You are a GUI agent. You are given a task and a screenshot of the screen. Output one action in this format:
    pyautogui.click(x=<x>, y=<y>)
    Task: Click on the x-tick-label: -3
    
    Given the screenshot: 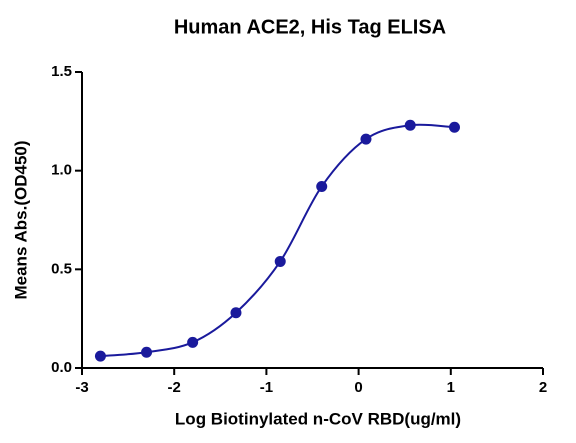 What is the action you would take?
    pyautogui.click(x=81, y=387)
    